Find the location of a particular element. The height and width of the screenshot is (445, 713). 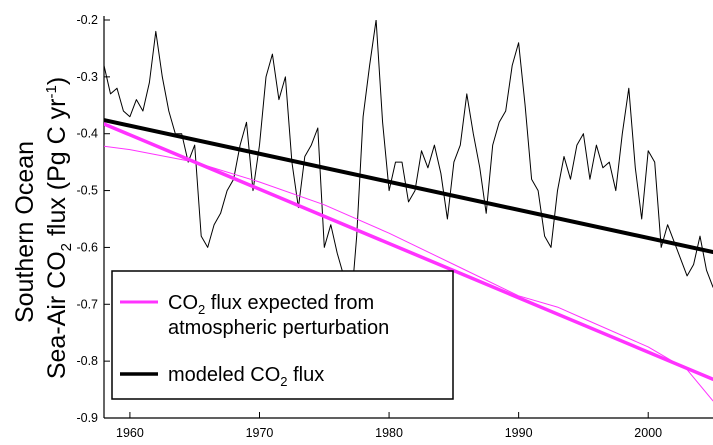

x-tick-label: 1990 is located at coordinates (519, 433).